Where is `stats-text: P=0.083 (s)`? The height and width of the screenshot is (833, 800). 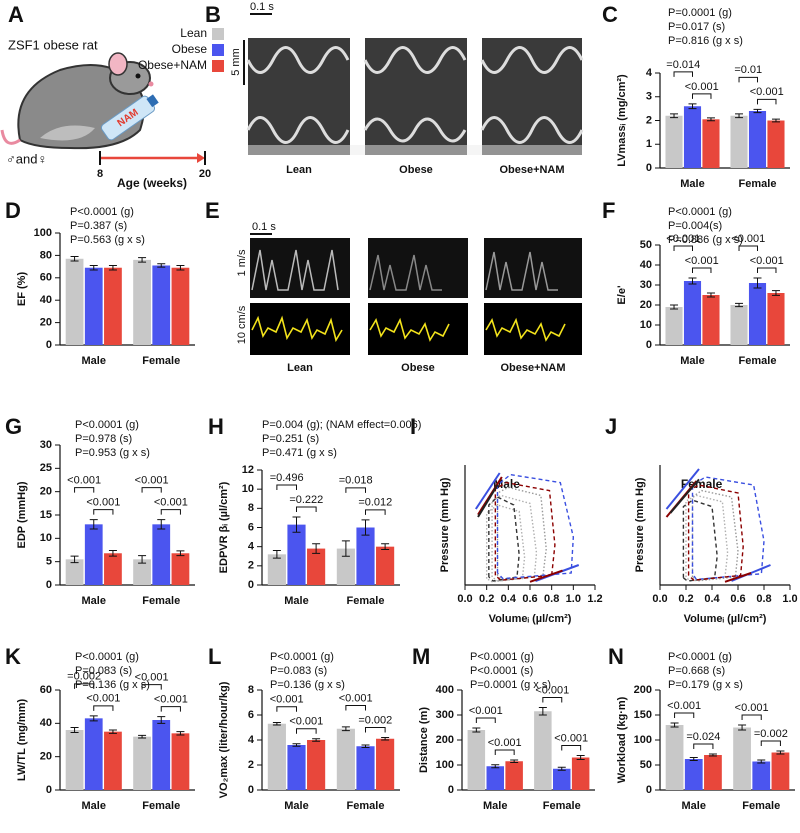
stats-text: P=0.083 (s) is located at coordinates (103, 671).